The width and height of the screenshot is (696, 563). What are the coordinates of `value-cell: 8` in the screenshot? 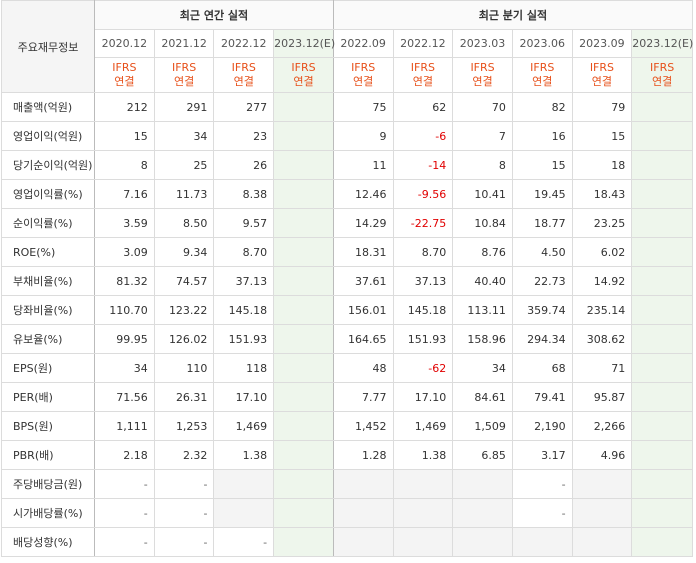 It's located at (124, 165).